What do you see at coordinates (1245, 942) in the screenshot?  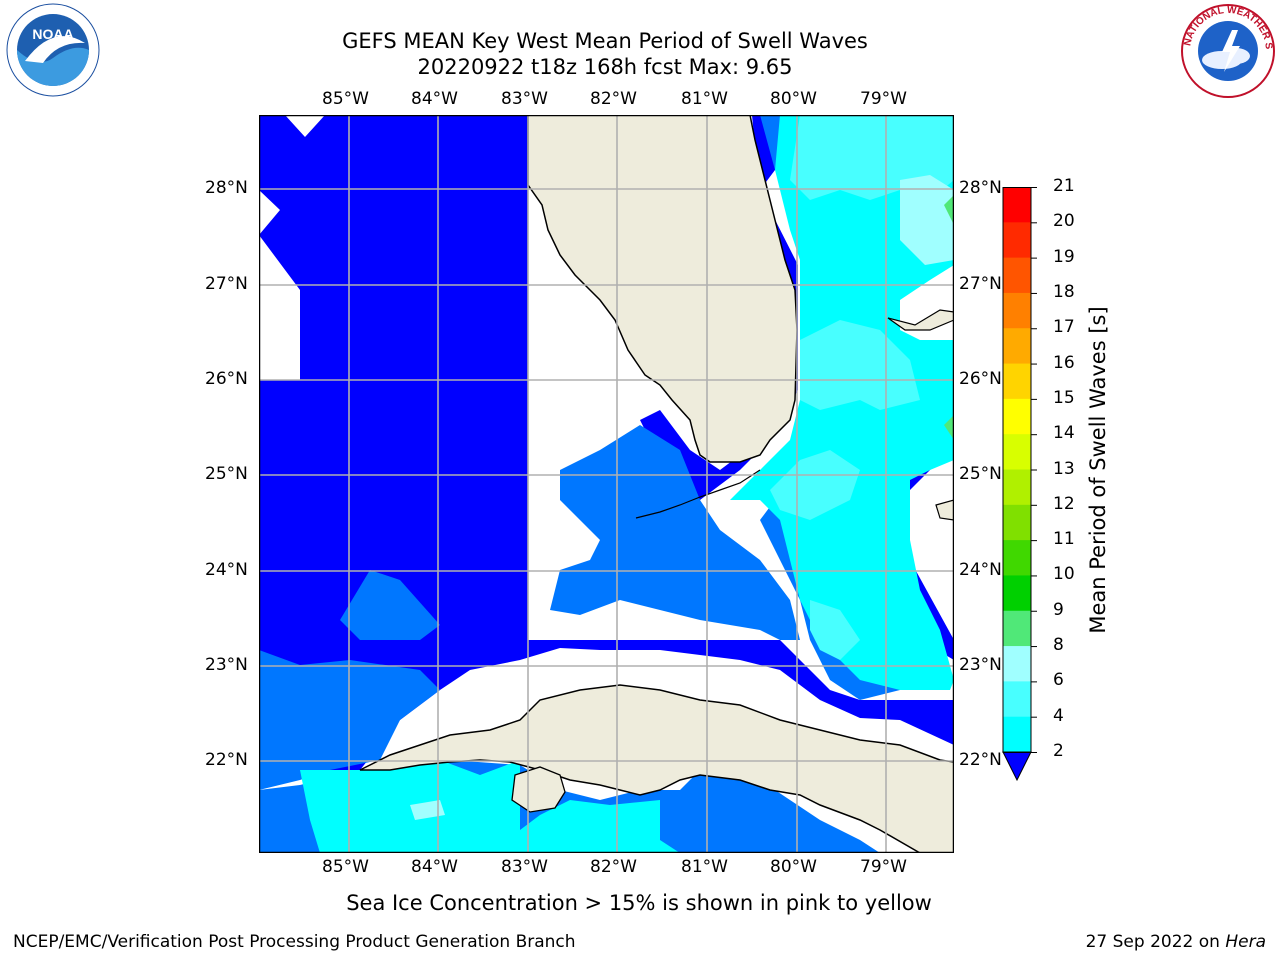 I see `footer-machine: Hera` at bounding box center [1245, 942].